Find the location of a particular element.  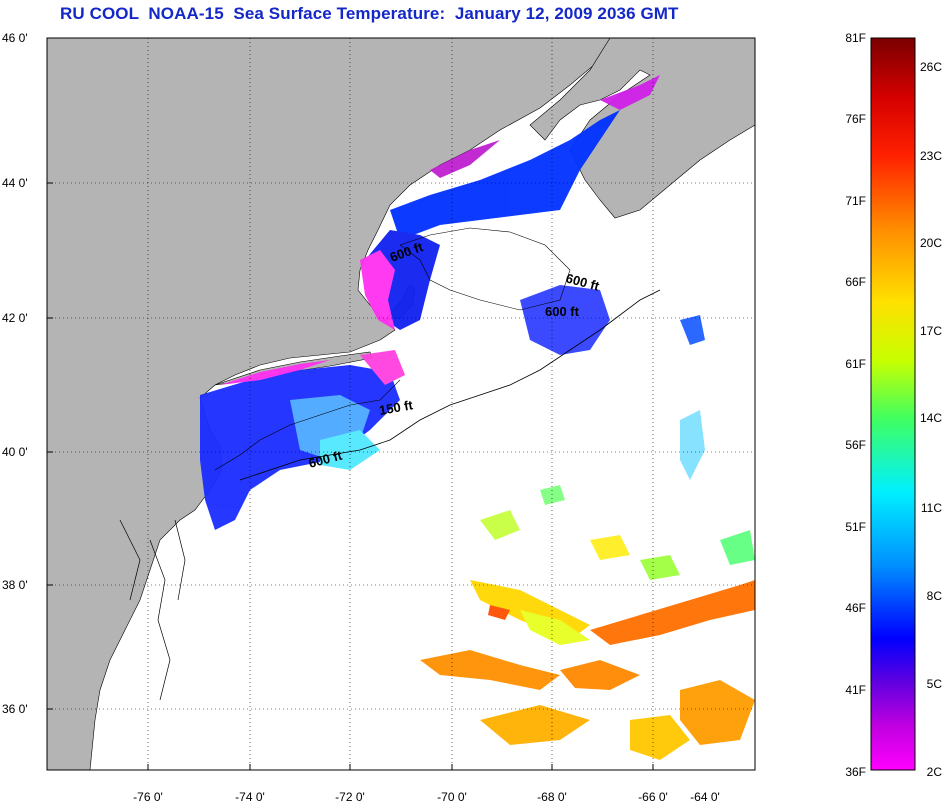

colorbar-c-label: 14C is located at coordinates (931, 418).